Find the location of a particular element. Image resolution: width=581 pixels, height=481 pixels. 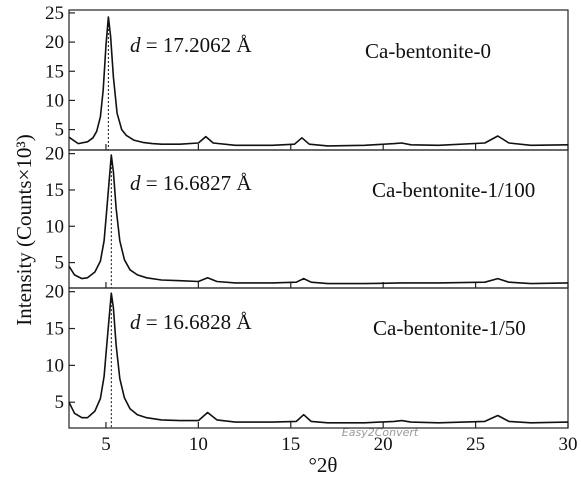

sample-label: Ca-bentonite-1/50 is located at coordinates (449, 328).